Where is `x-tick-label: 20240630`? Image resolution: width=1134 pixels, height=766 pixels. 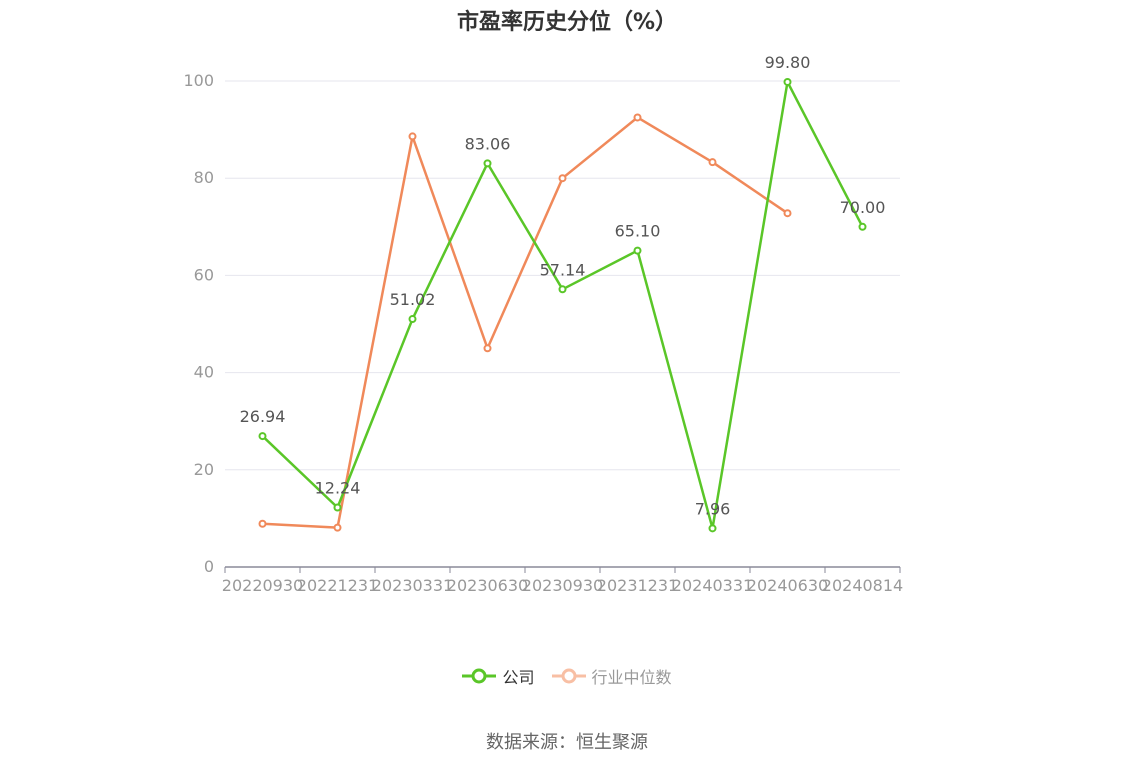
x-tick-label: 20240630 is located at coordinates (787, 585).